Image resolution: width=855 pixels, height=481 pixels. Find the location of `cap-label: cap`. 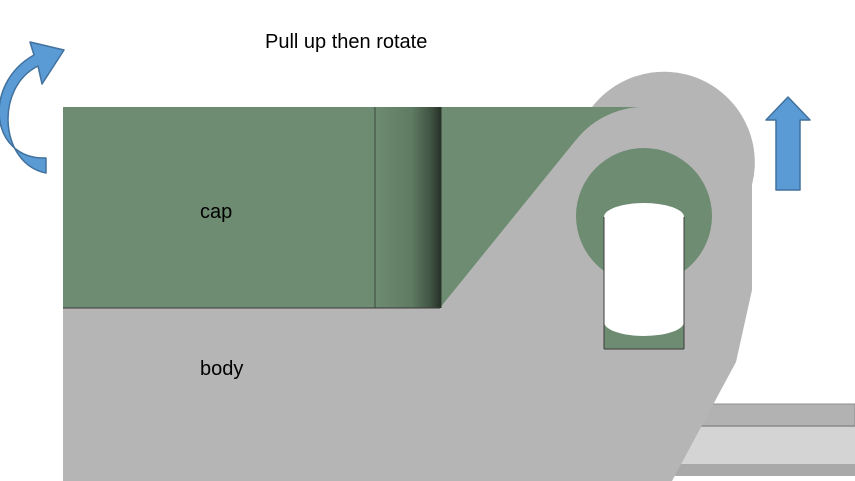

cap-label: cap is located at coordinates (216, 212).